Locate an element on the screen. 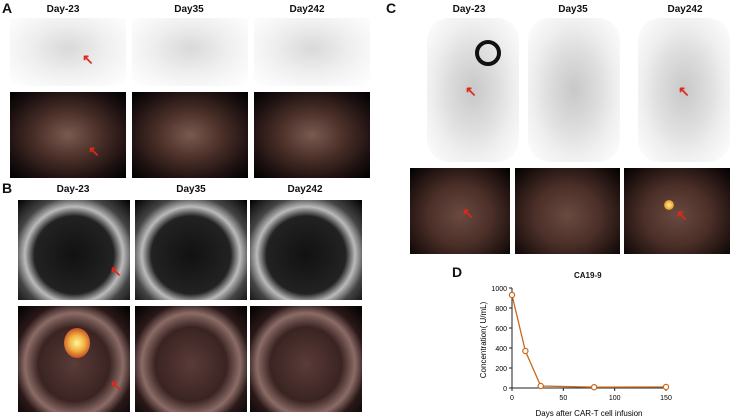 Image resolution: width=736 pixels, height=418 pixels. x-axis-label: Days after CAR-T cell infusion is located at coordinates (589, 413).